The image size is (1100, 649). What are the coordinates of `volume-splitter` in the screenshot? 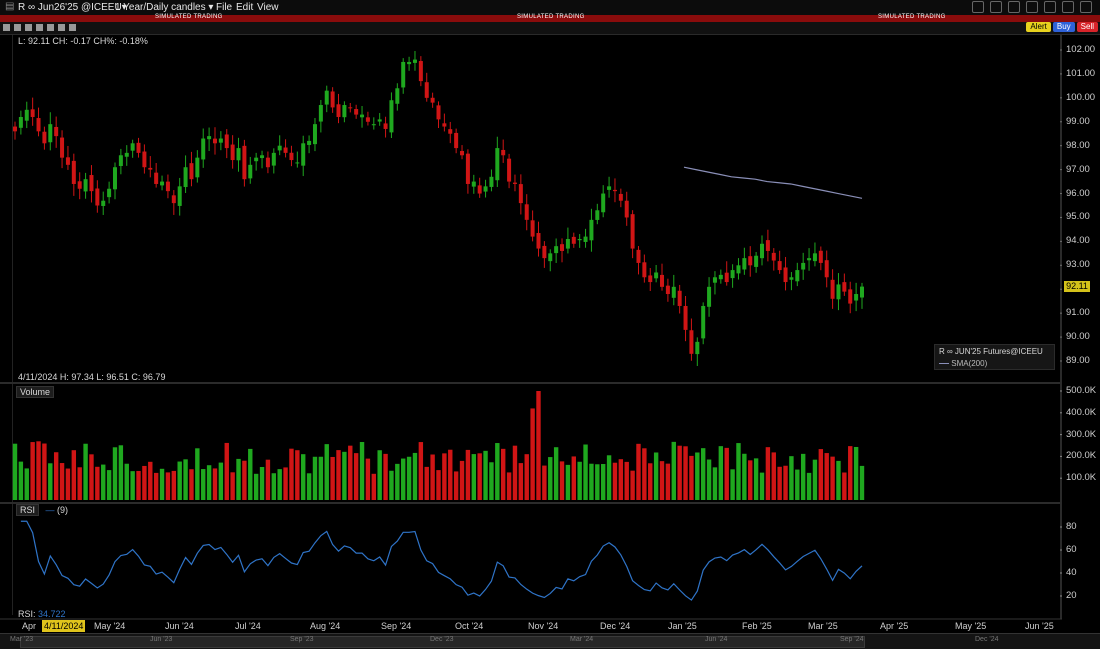 It's located at (531, 383).